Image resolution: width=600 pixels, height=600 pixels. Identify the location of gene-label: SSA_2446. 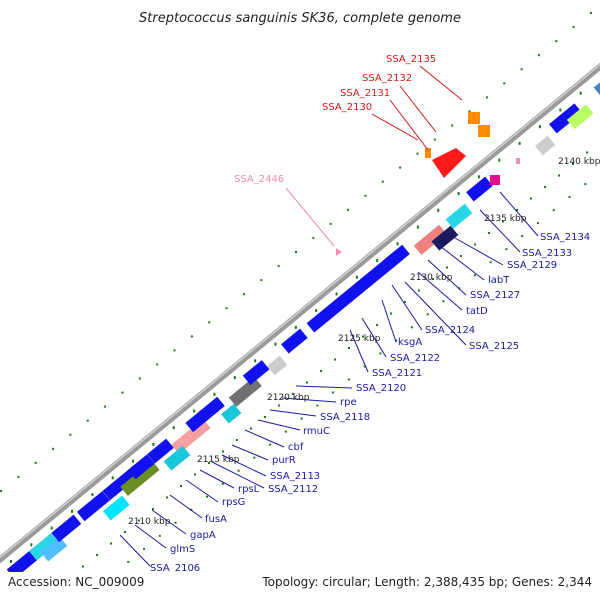
(259, 179).